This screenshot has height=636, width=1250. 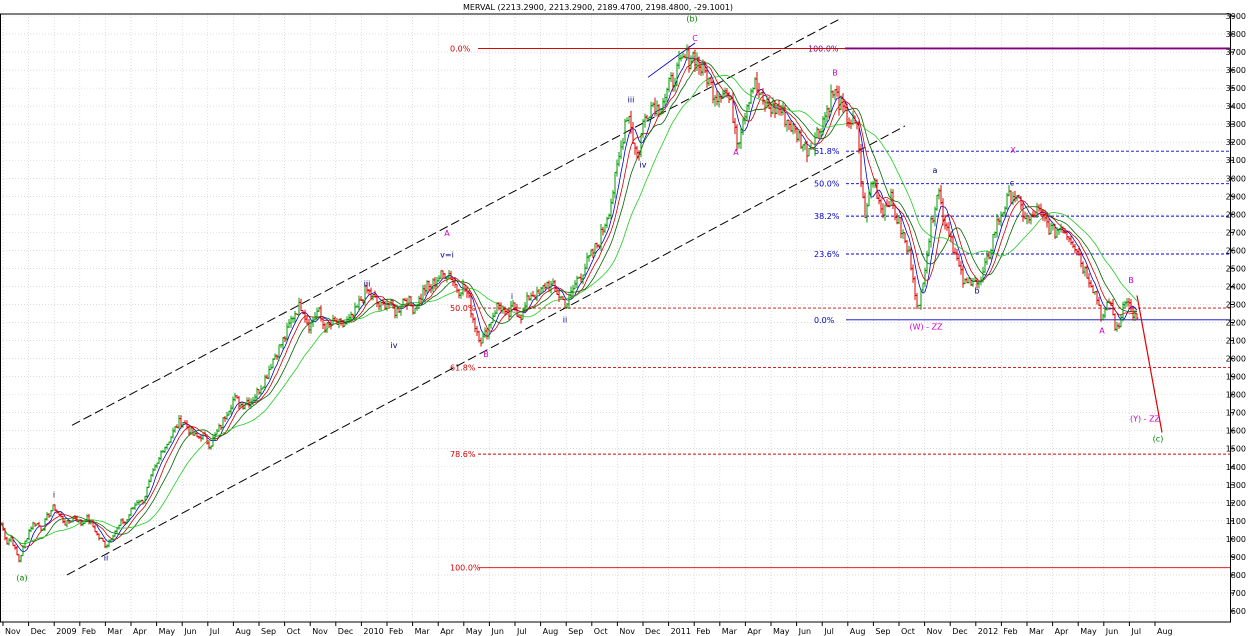 What do you see at coordinates (1158, 439) in the screenshot?
I see `wave-label: (c)` at bounding box center [1158, 439].